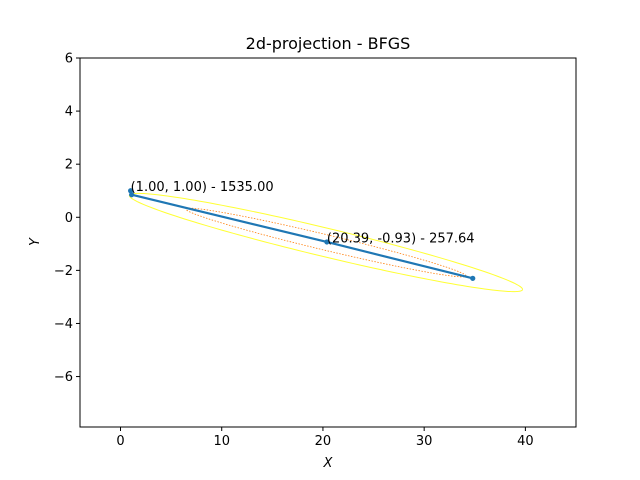 This screenshot has height=480, width=640. I want to click on y-axis-ticks: −6 −4 −2 0 2 4 6, so click(67, 218).